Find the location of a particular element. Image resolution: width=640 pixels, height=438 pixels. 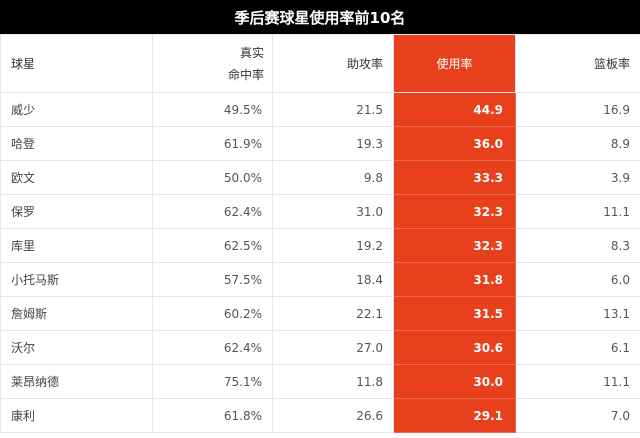

header-usage-rate: 使用率 is located at coordinates (454, 63).